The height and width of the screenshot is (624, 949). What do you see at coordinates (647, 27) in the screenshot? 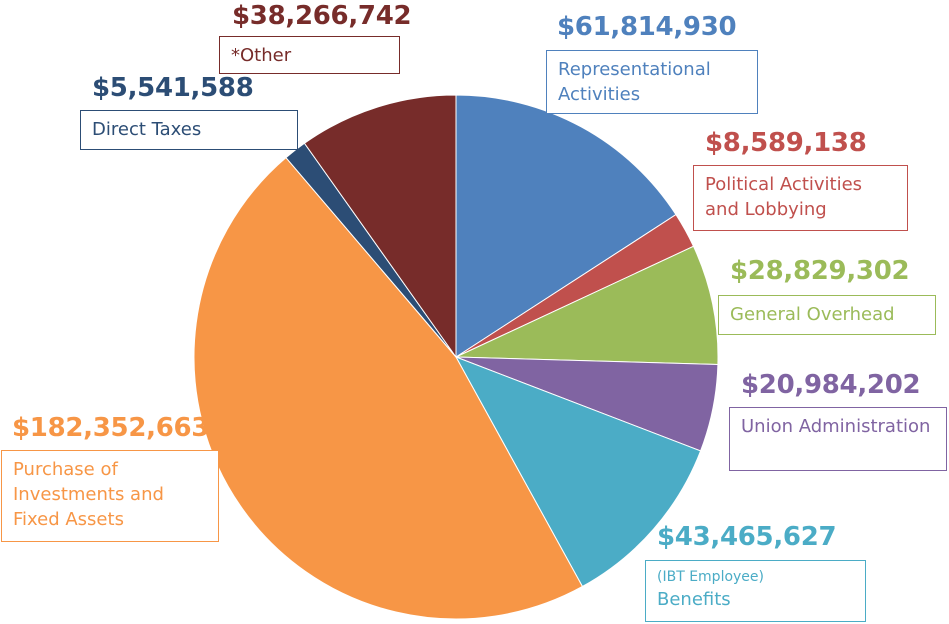
I see `value-label: $61,814,930` at bounding box center [647, 27].